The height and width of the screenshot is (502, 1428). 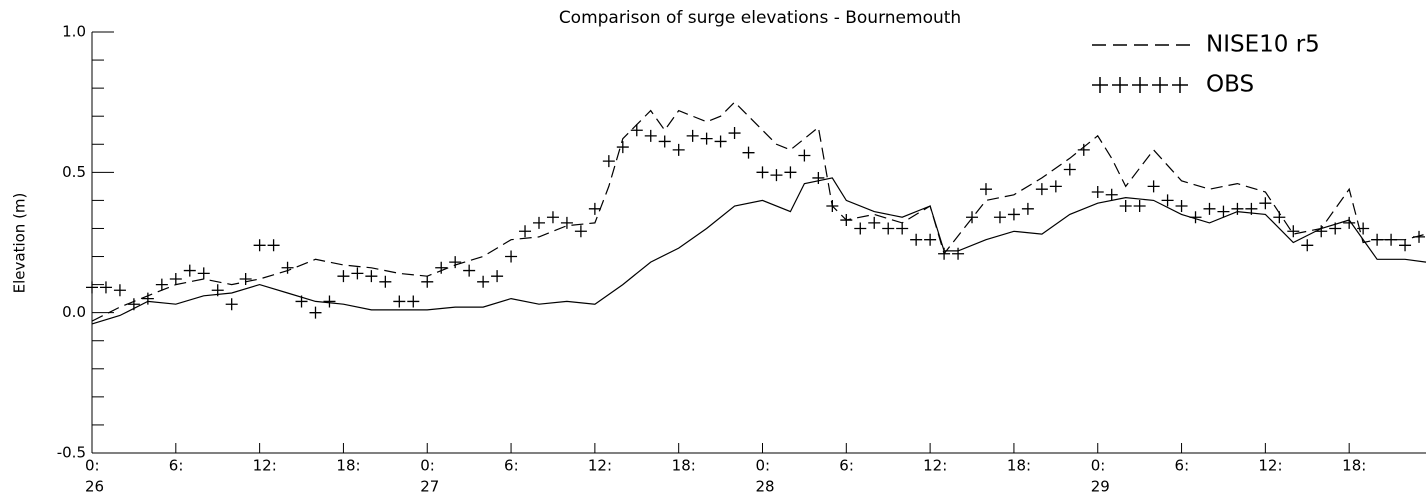 I want to click on x-day-label: 26, so click(x=94, y=487).